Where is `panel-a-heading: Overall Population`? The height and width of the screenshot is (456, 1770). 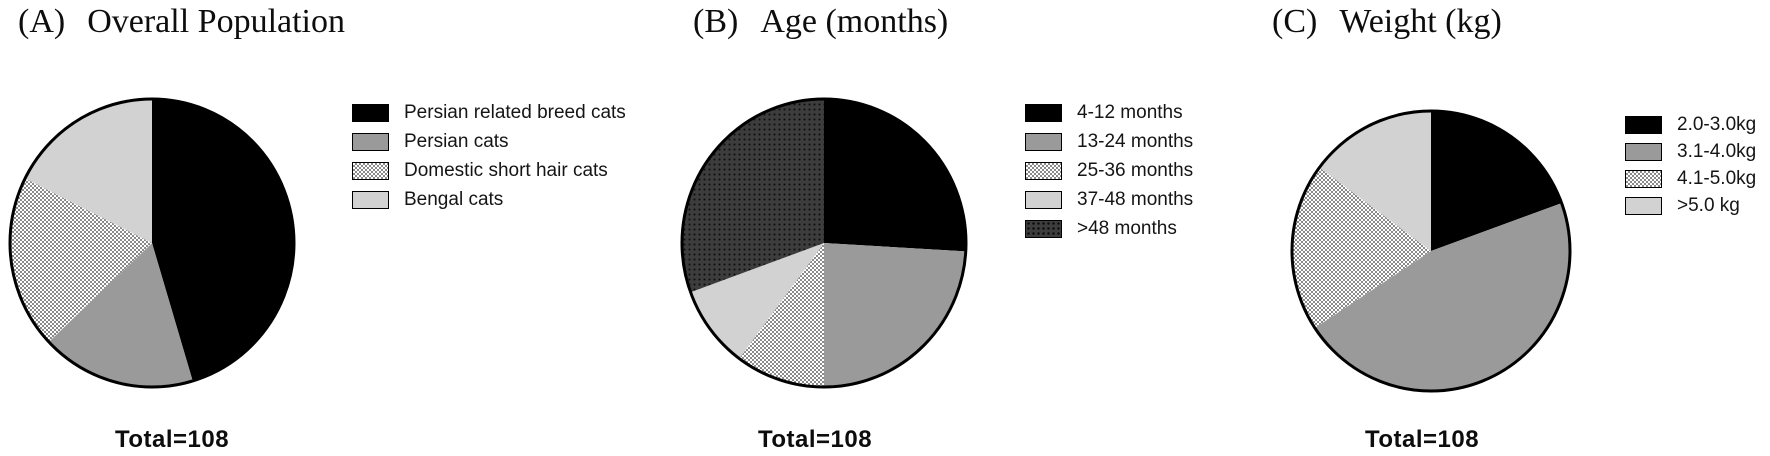
panel-a-heading: Overall Population is located at coordinates (216, 21).